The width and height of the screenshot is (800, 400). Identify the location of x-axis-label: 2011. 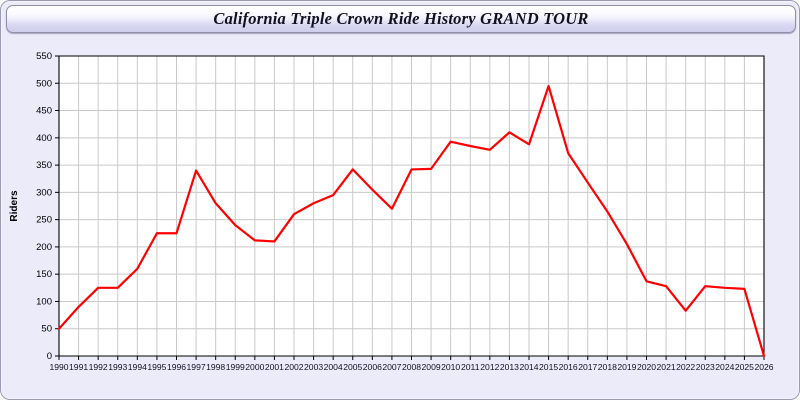
(470, 367).